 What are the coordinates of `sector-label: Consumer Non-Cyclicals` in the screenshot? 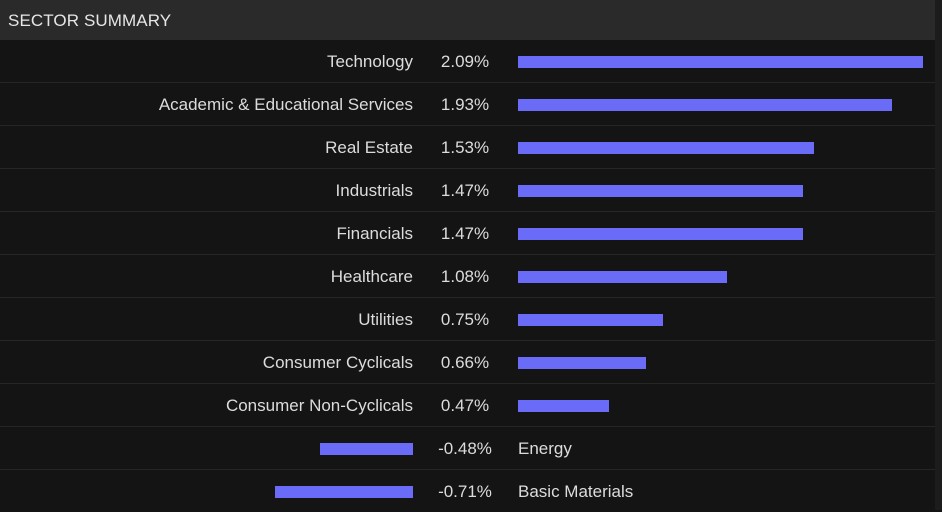 It's located at (319, 405).